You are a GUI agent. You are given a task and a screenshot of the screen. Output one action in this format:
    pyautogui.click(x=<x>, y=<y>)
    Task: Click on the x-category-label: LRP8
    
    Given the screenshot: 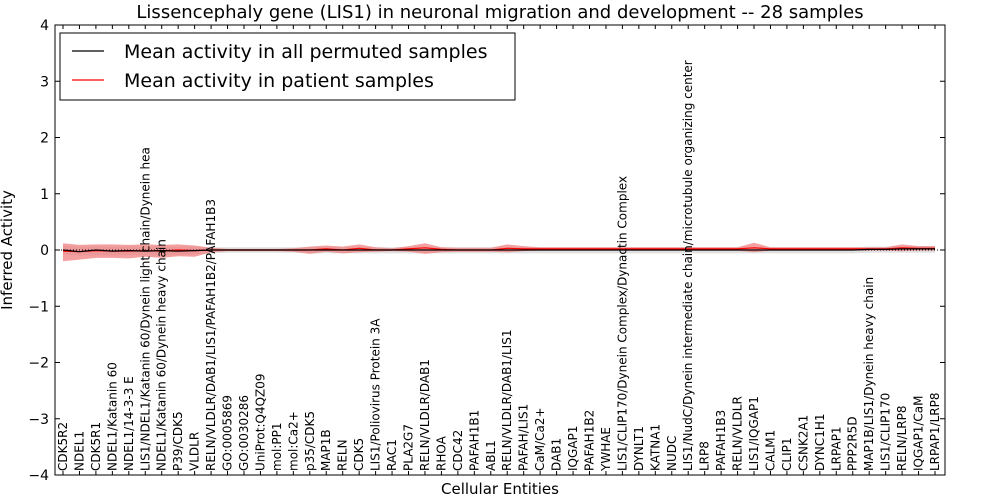 What is the action you would take?
    pyautogui.click(x=705, y=456)
    